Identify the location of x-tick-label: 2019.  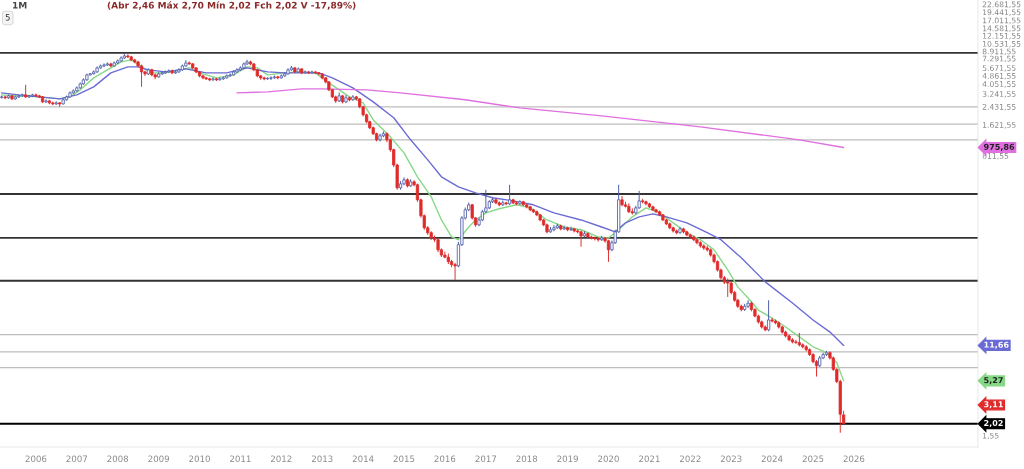
(567, 458).